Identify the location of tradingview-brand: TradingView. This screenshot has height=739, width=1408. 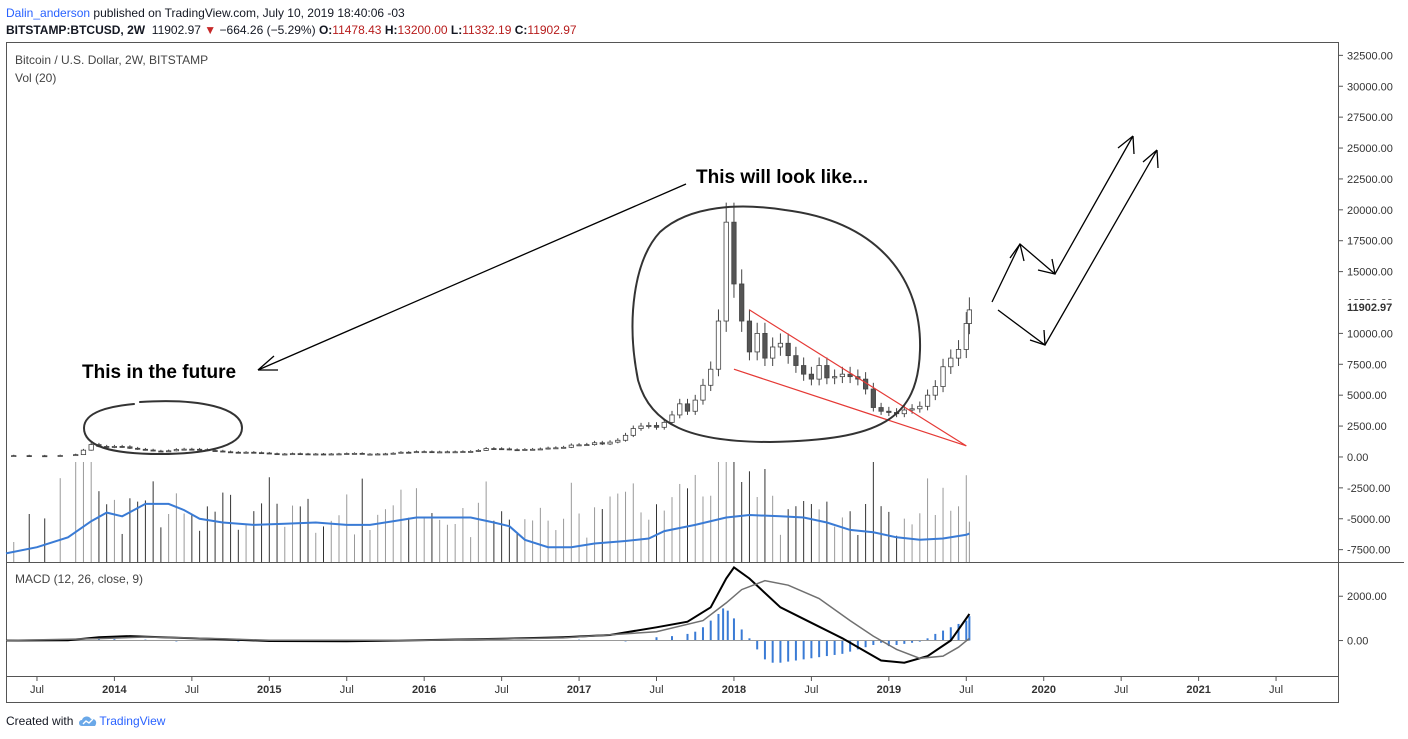
(121, 721).